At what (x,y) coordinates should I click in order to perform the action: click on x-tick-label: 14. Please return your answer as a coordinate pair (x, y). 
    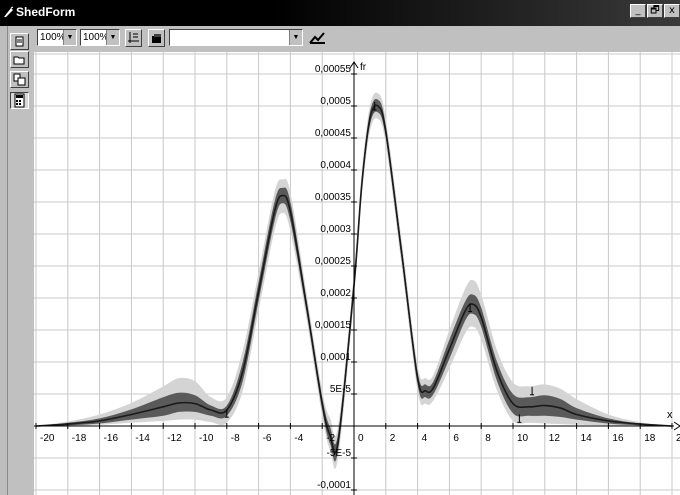
    Looking at the image, I should click on (587, 438).